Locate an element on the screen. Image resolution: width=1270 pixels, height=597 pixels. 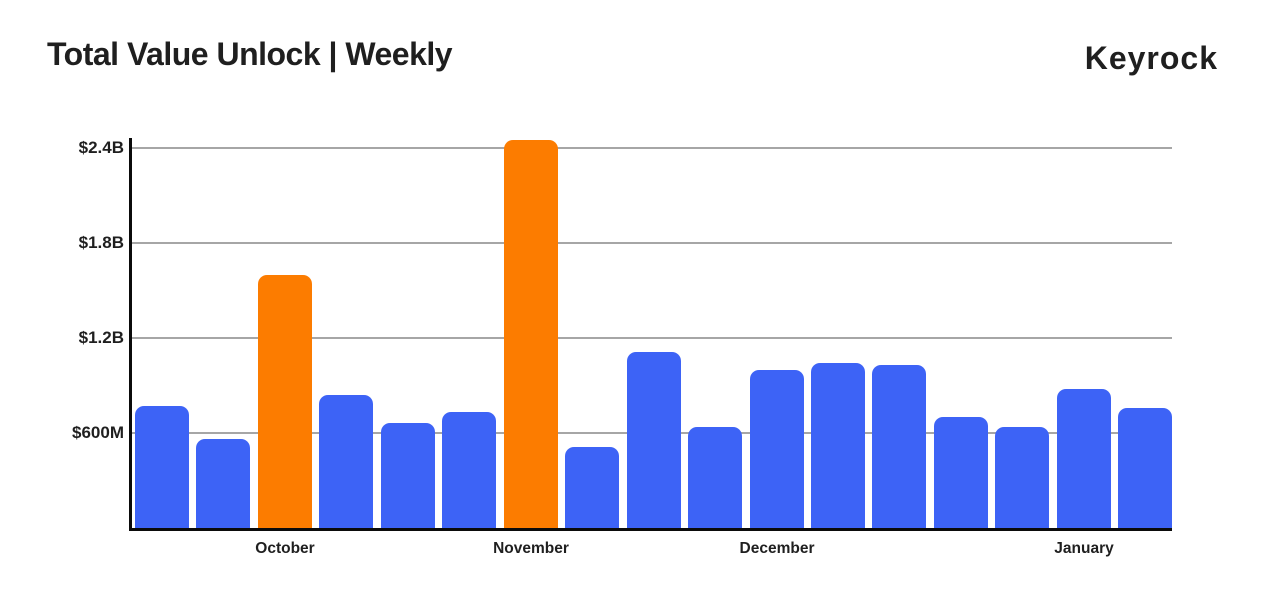
y-axis-tick-label: $1.8B is located at coordinates (101, 242).